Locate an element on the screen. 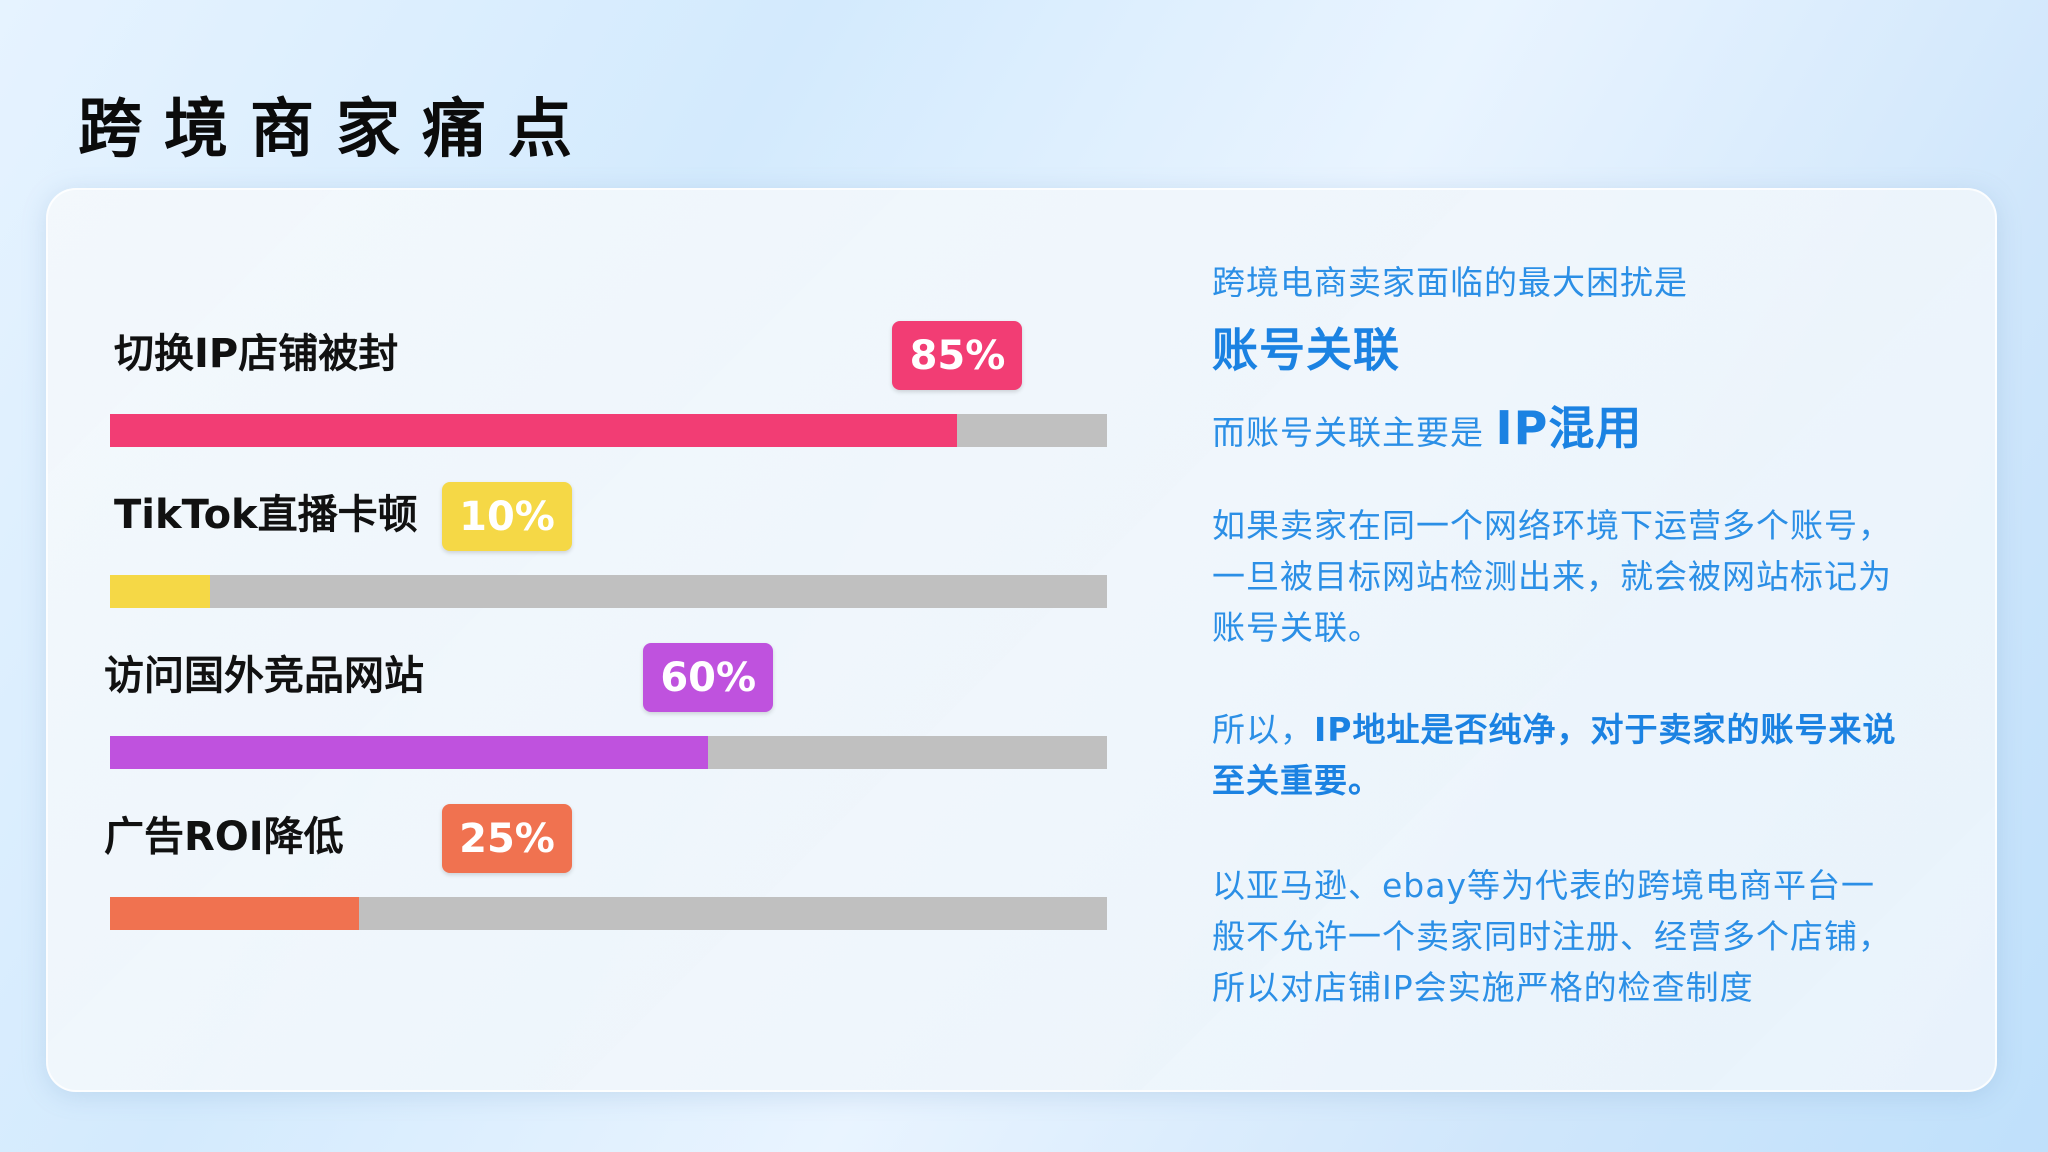 This screenshot has width=2048, height=1152. p2-highlight: IP地址是否纯净，对于卖家的账号来说 is located at coordinates (1605, 729).